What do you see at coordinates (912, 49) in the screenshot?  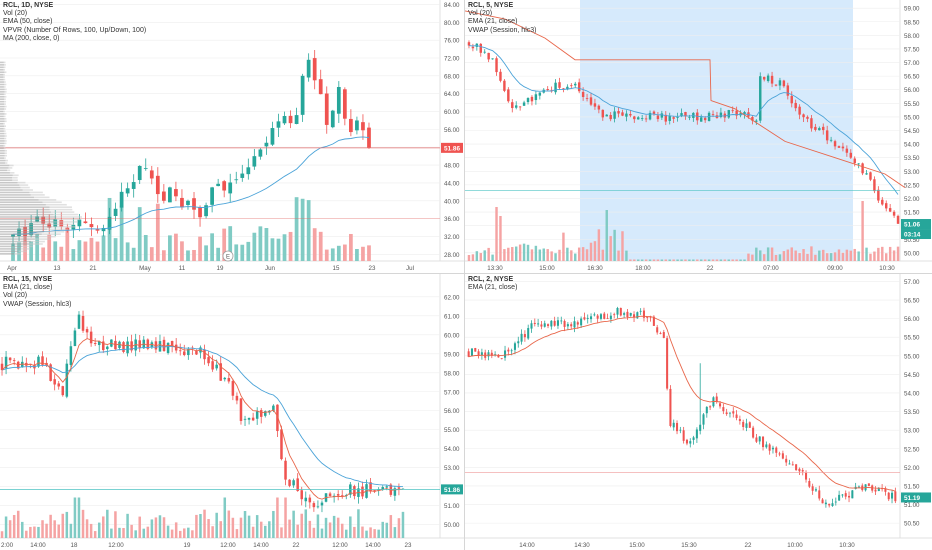 I see `y-tick-label: 57.50` at bounding box center [912, 49].